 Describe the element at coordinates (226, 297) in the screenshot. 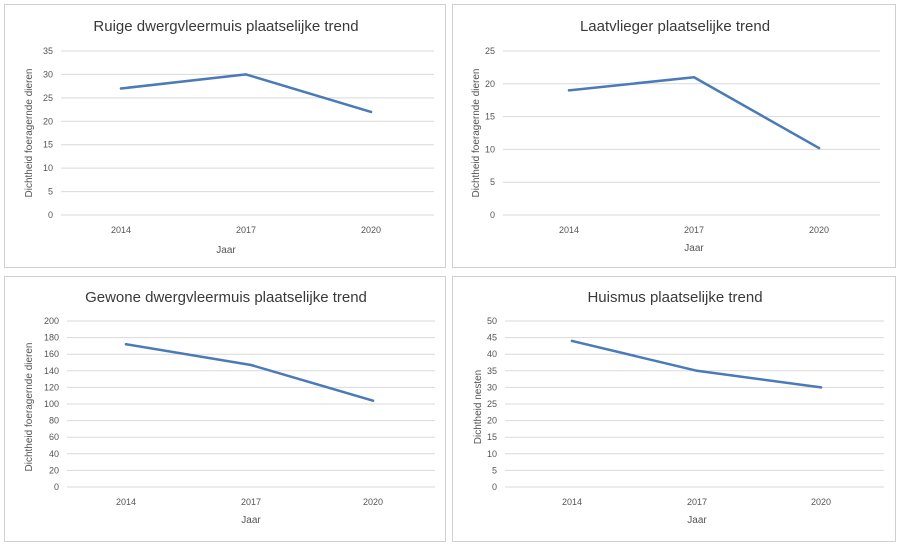

I see `chart-title: Gewone dwergvleermuis plaatselijke trend` at that location.